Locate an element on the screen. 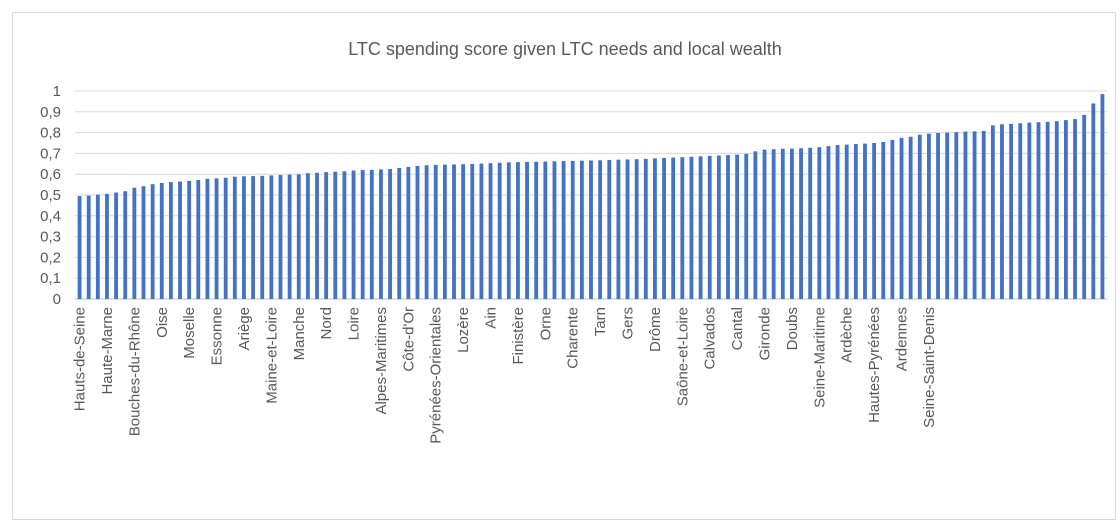 The image size is (1120, 523). x-tick-label: Pyrénées-Orientales is located at coordinates (436, 375).